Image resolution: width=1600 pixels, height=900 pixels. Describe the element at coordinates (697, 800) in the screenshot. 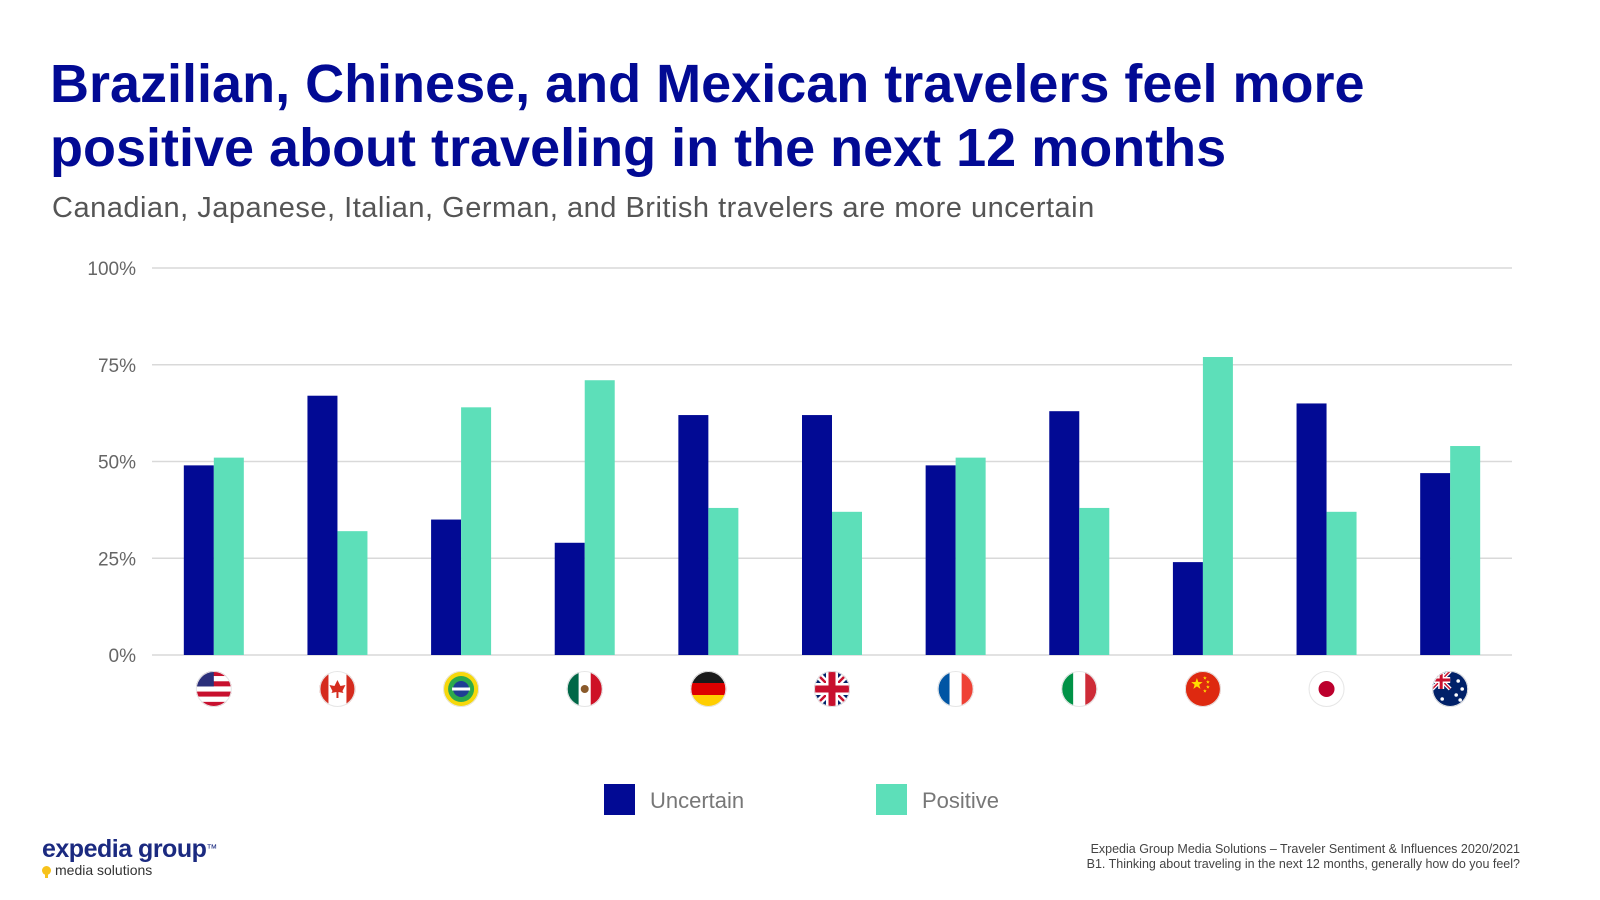

I see `legend-label-uncertain: Uncertain` at that location.